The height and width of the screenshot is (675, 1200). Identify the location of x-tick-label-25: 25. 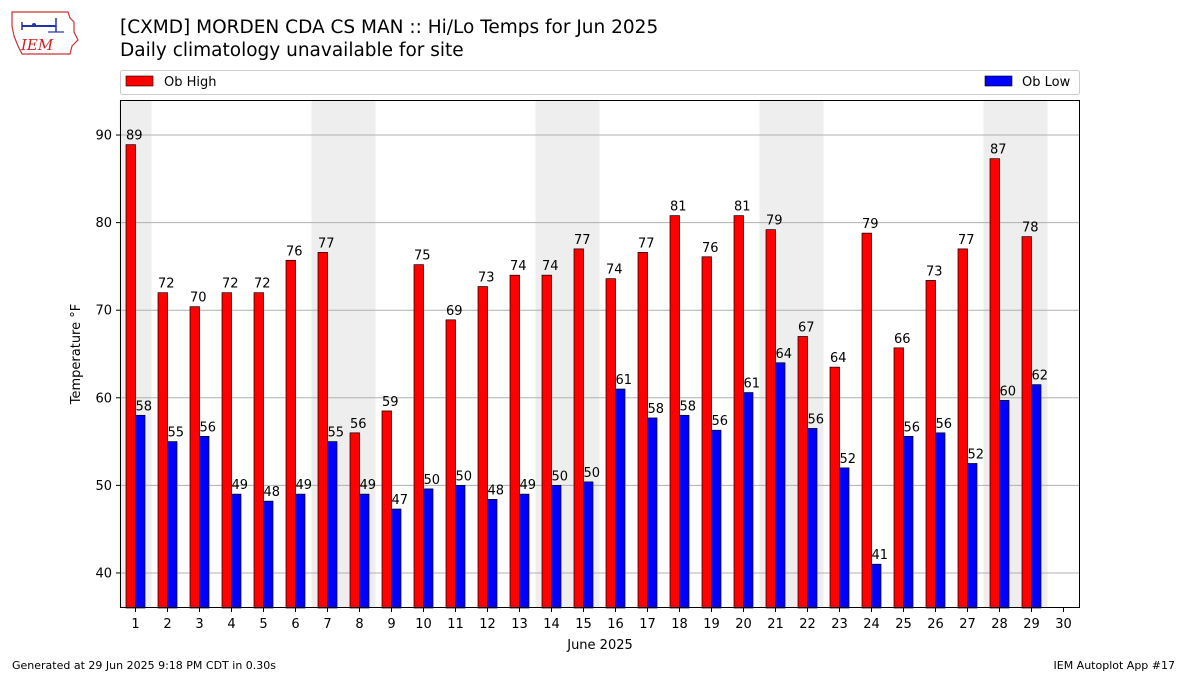
(903, 624).